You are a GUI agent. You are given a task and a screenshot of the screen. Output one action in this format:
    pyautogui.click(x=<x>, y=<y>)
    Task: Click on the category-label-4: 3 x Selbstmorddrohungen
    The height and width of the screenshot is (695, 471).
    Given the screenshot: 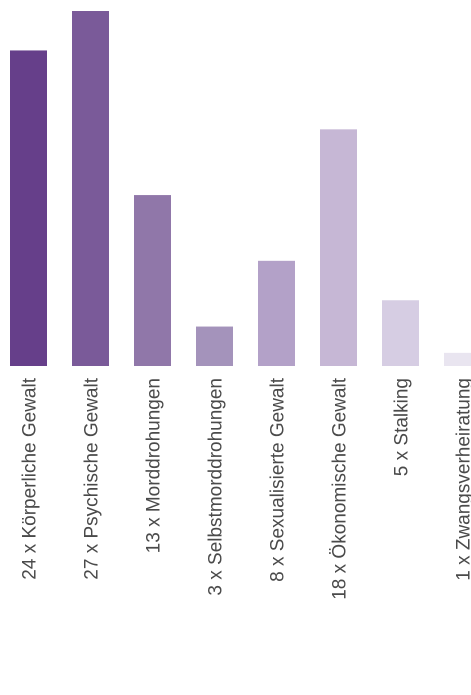 What is the action you would take?
    pyautogui.click(x=216, y=487)
    